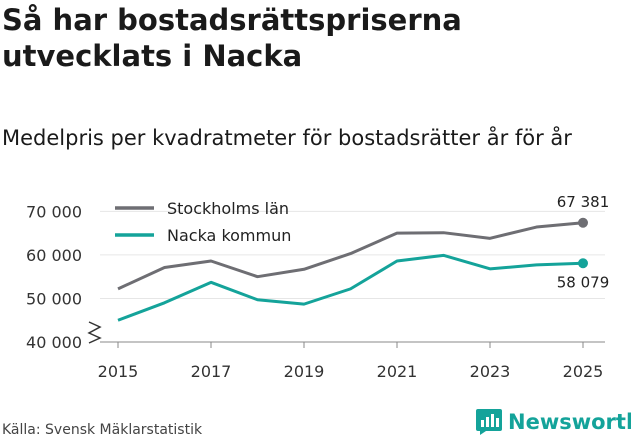  Describe the element at coordinates (211, 371) in the screenshot. I see `x-tick-label: 2017` at that location.